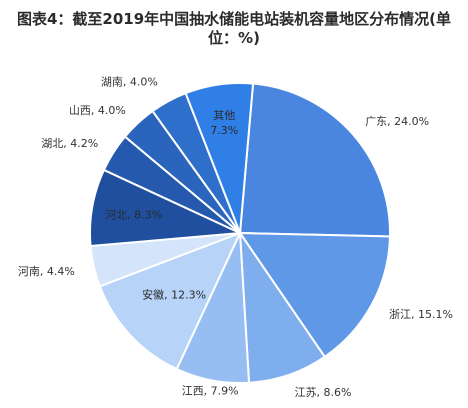 The width and height of the screenshot is (468, 408). What do you see at coordinates (262, 28) in the screenshot?
I see `chart-title-text: 截至2019年中国抽水储能电站装机容量地区分布情况(单位：%)` at bounding box center [262, 28].